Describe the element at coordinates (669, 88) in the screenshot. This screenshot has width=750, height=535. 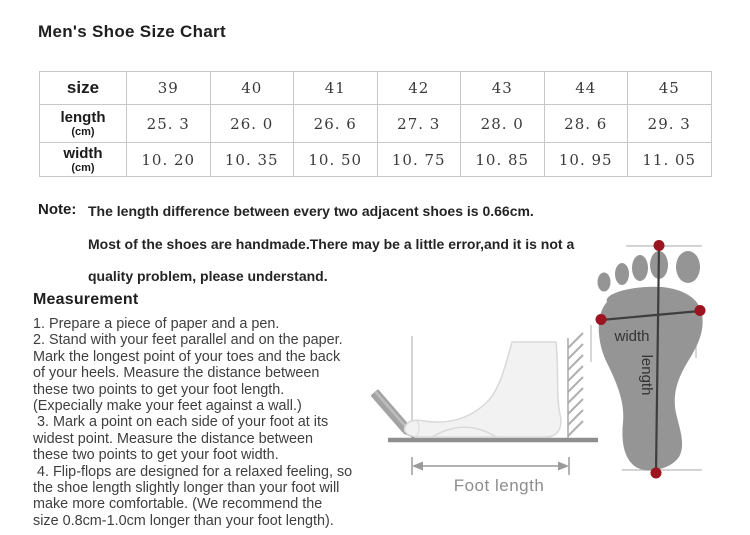
I see `size-cell: 45` at that location.